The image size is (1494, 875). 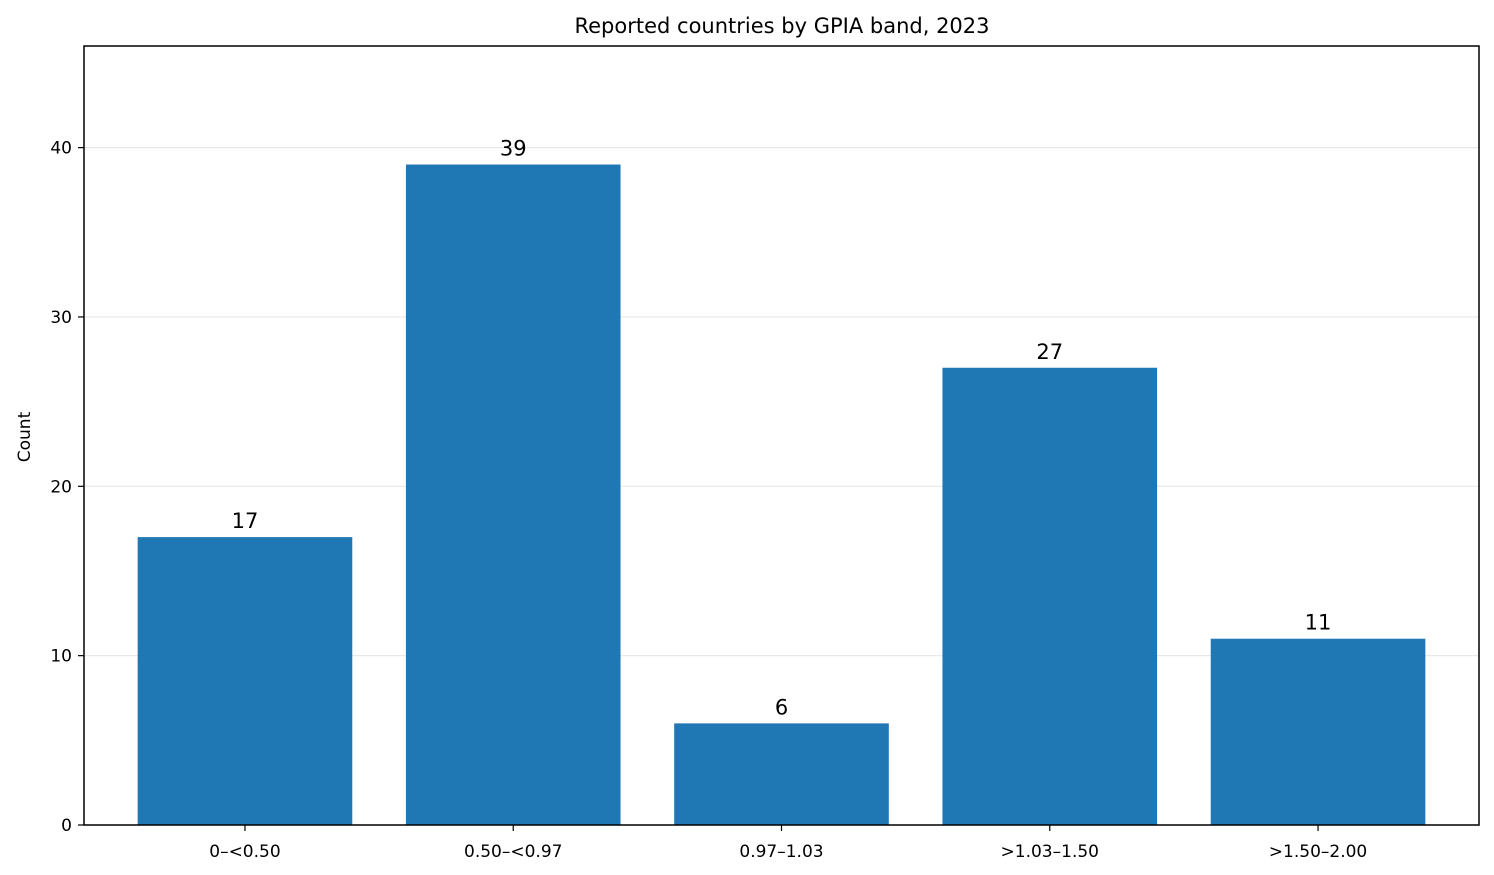 I want to click on y-tick-label: 20, so click(x=61, y=487).